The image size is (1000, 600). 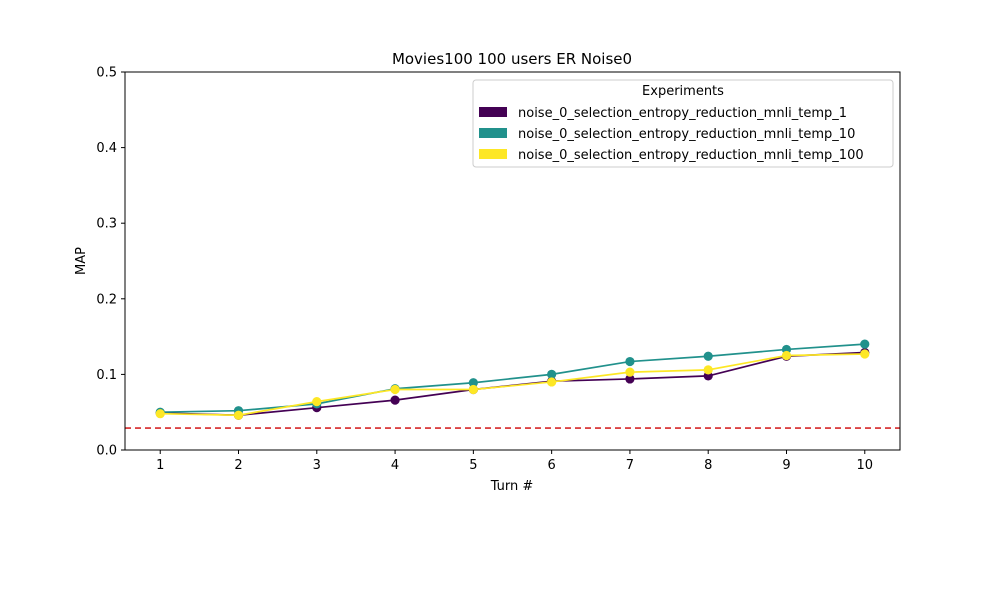 I want to click on x-tick-label: 9, so click(x=786, y=465).